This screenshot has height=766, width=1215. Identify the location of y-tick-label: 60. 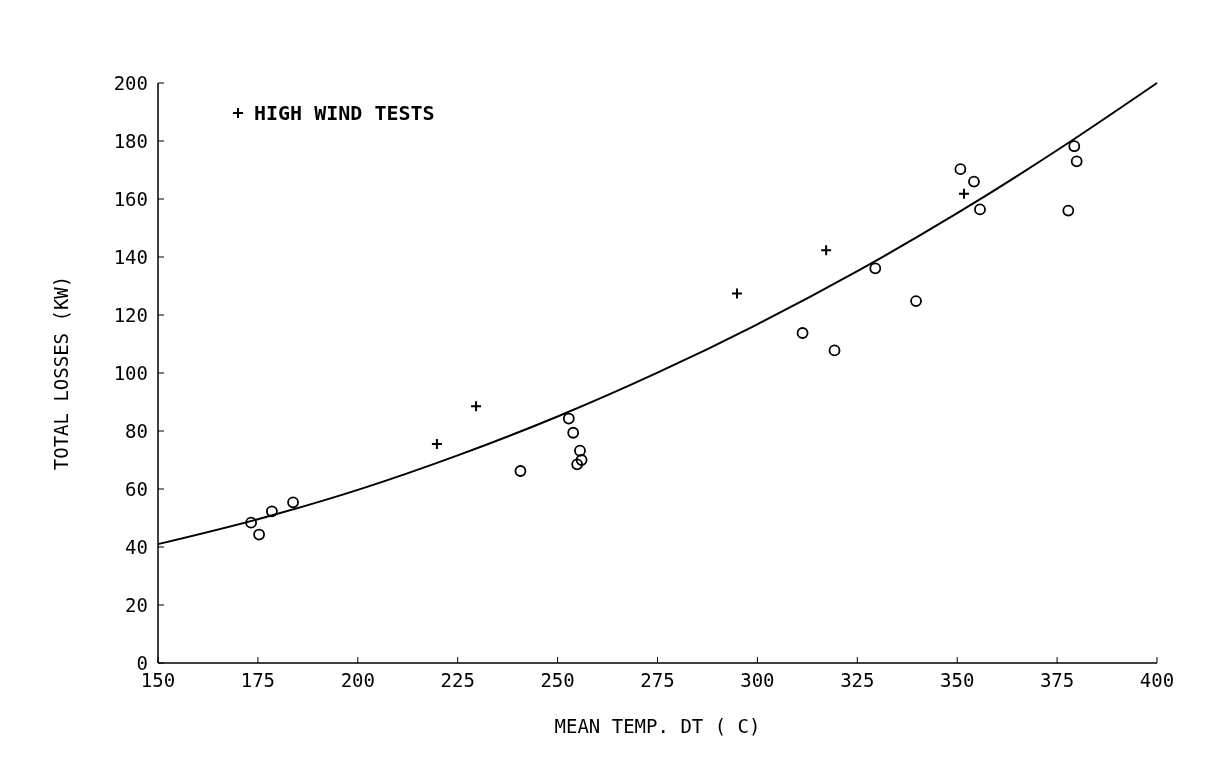
(136, 489).